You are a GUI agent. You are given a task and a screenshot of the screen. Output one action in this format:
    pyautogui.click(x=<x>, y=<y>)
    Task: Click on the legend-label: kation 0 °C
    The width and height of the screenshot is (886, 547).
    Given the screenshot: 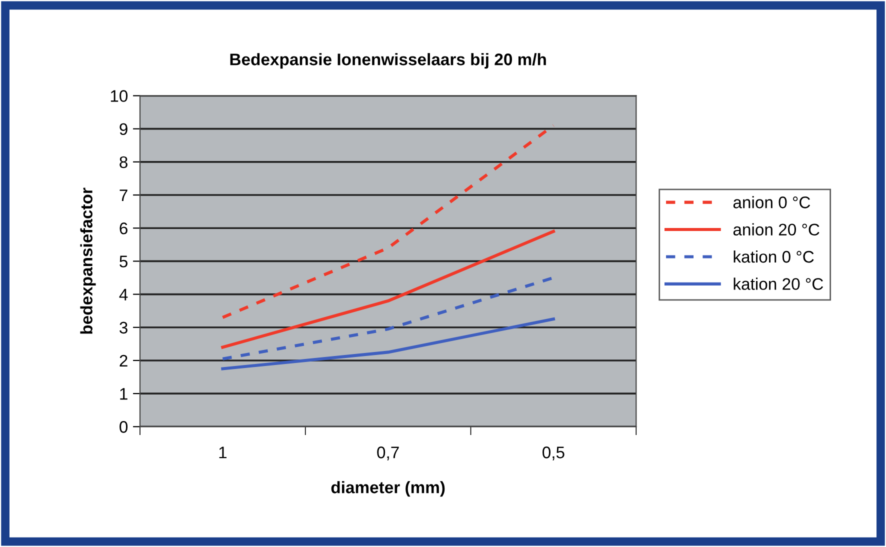 What is the action you would take?
    pyautogui.click(x=774, y=256)
    